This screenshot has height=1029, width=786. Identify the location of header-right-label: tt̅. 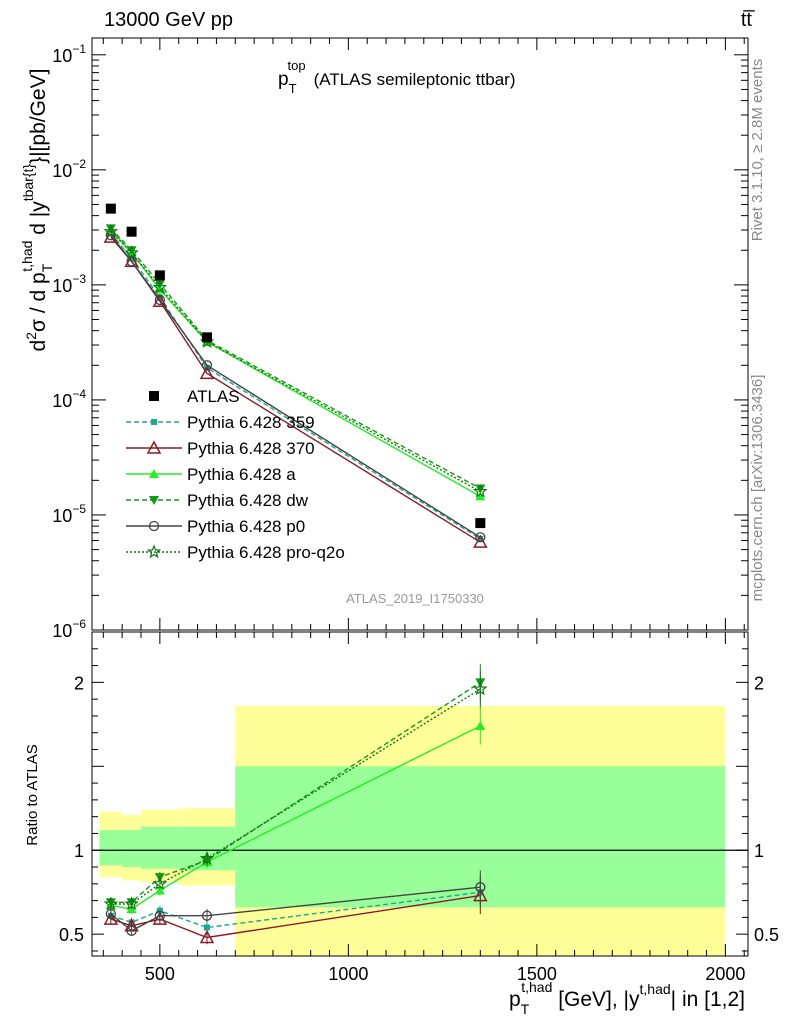
(748, 20).